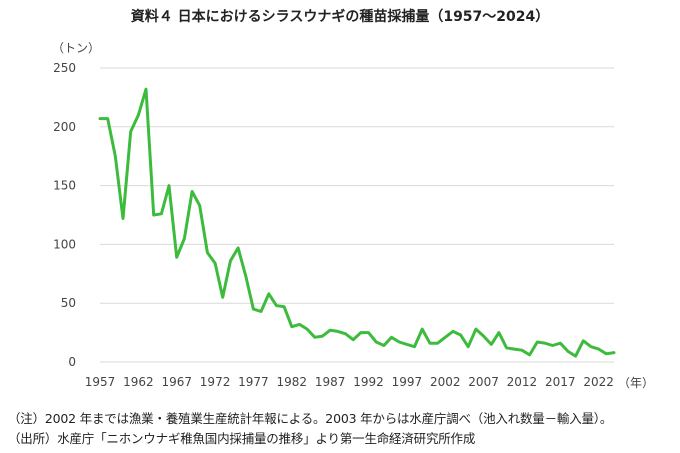 Image resolution: width=680 pixels, height=453 pixels. Describe the element at coordinates (445, 382) in the screenshot. I see `x-tick-label: 2002` at that location.